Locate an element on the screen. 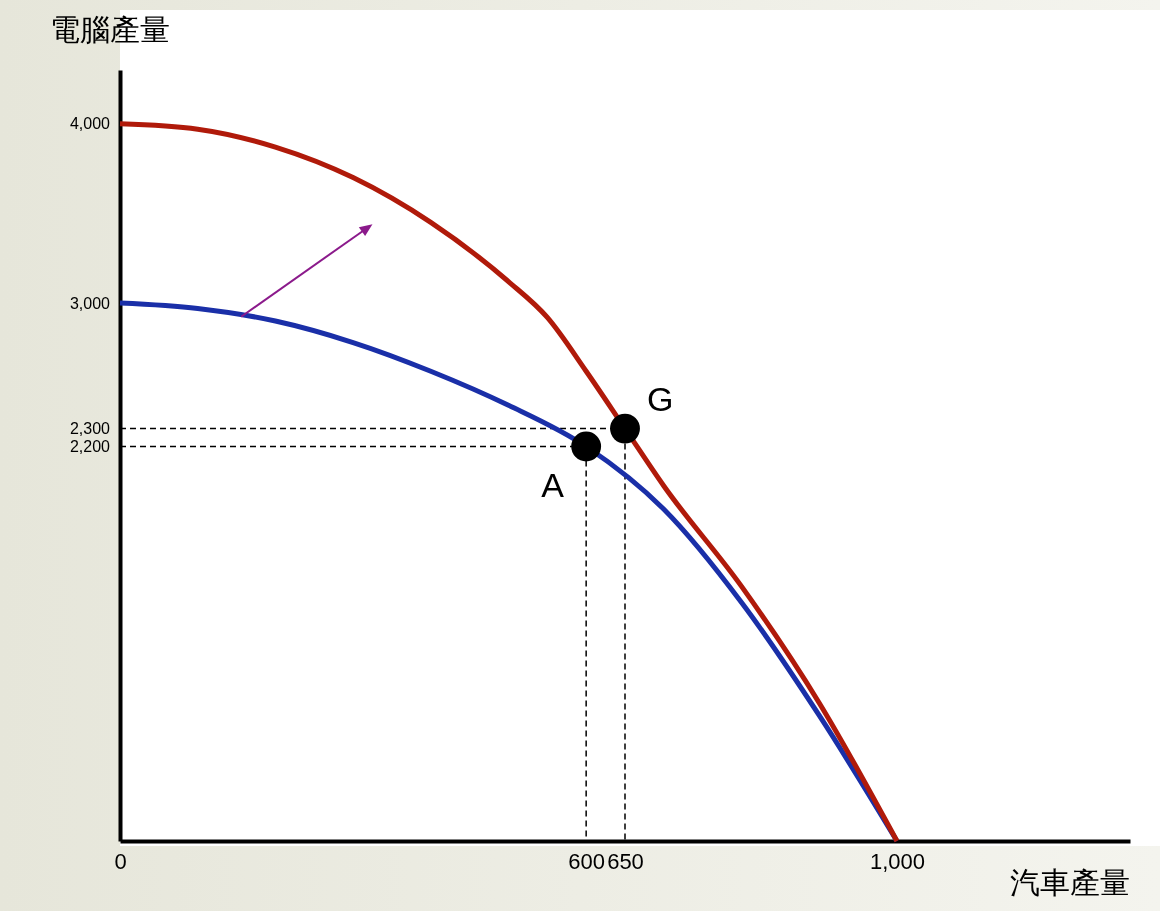 Image resolution: width=1160 pixels, height=911 pixels. y-tick-label: 2,300 is located at coordinates (90, 429).